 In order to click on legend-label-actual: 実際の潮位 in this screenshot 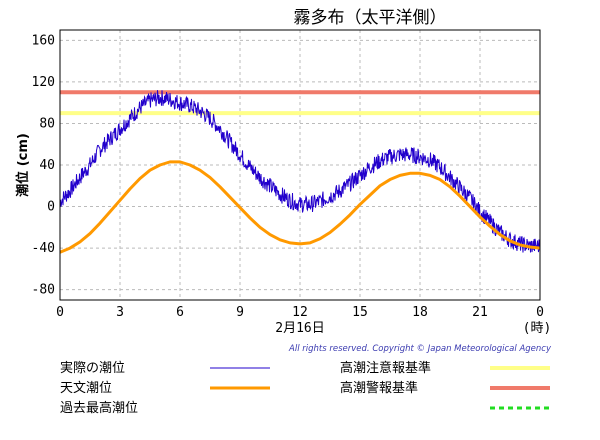, I will do `click(92, 368)`.